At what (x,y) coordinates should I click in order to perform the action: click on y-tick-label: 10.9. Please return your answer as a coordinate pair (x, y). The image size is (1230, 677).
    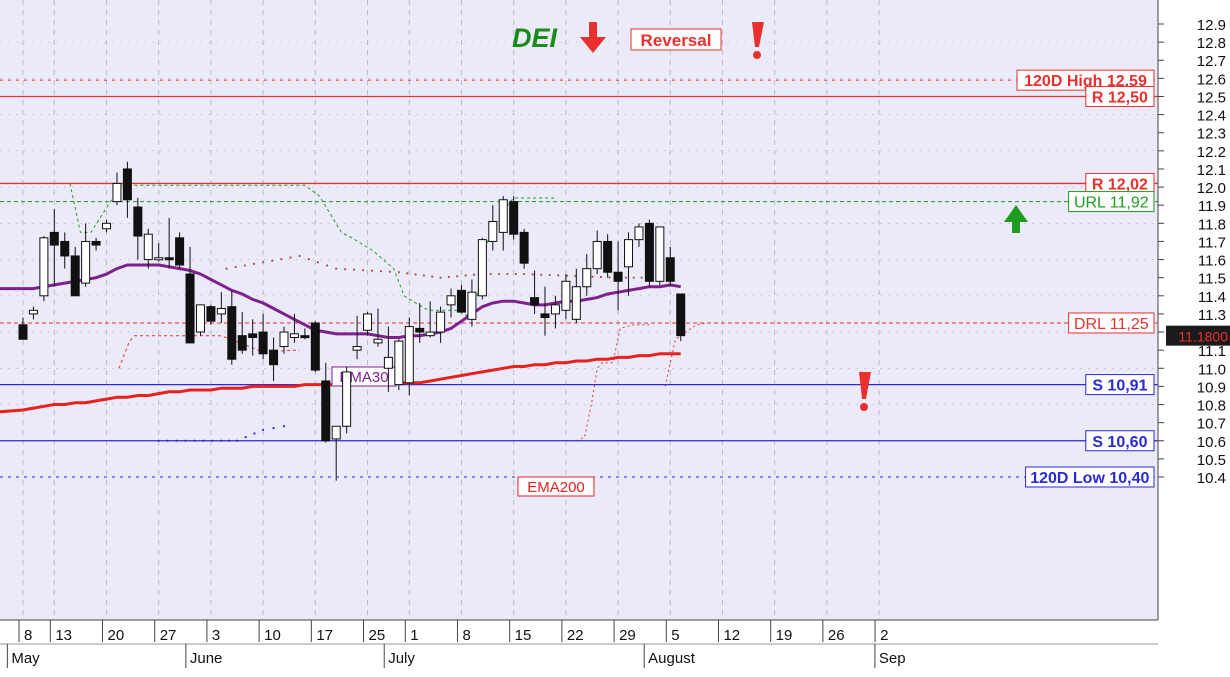
    Looking at the image, I should click on (1211, 387).